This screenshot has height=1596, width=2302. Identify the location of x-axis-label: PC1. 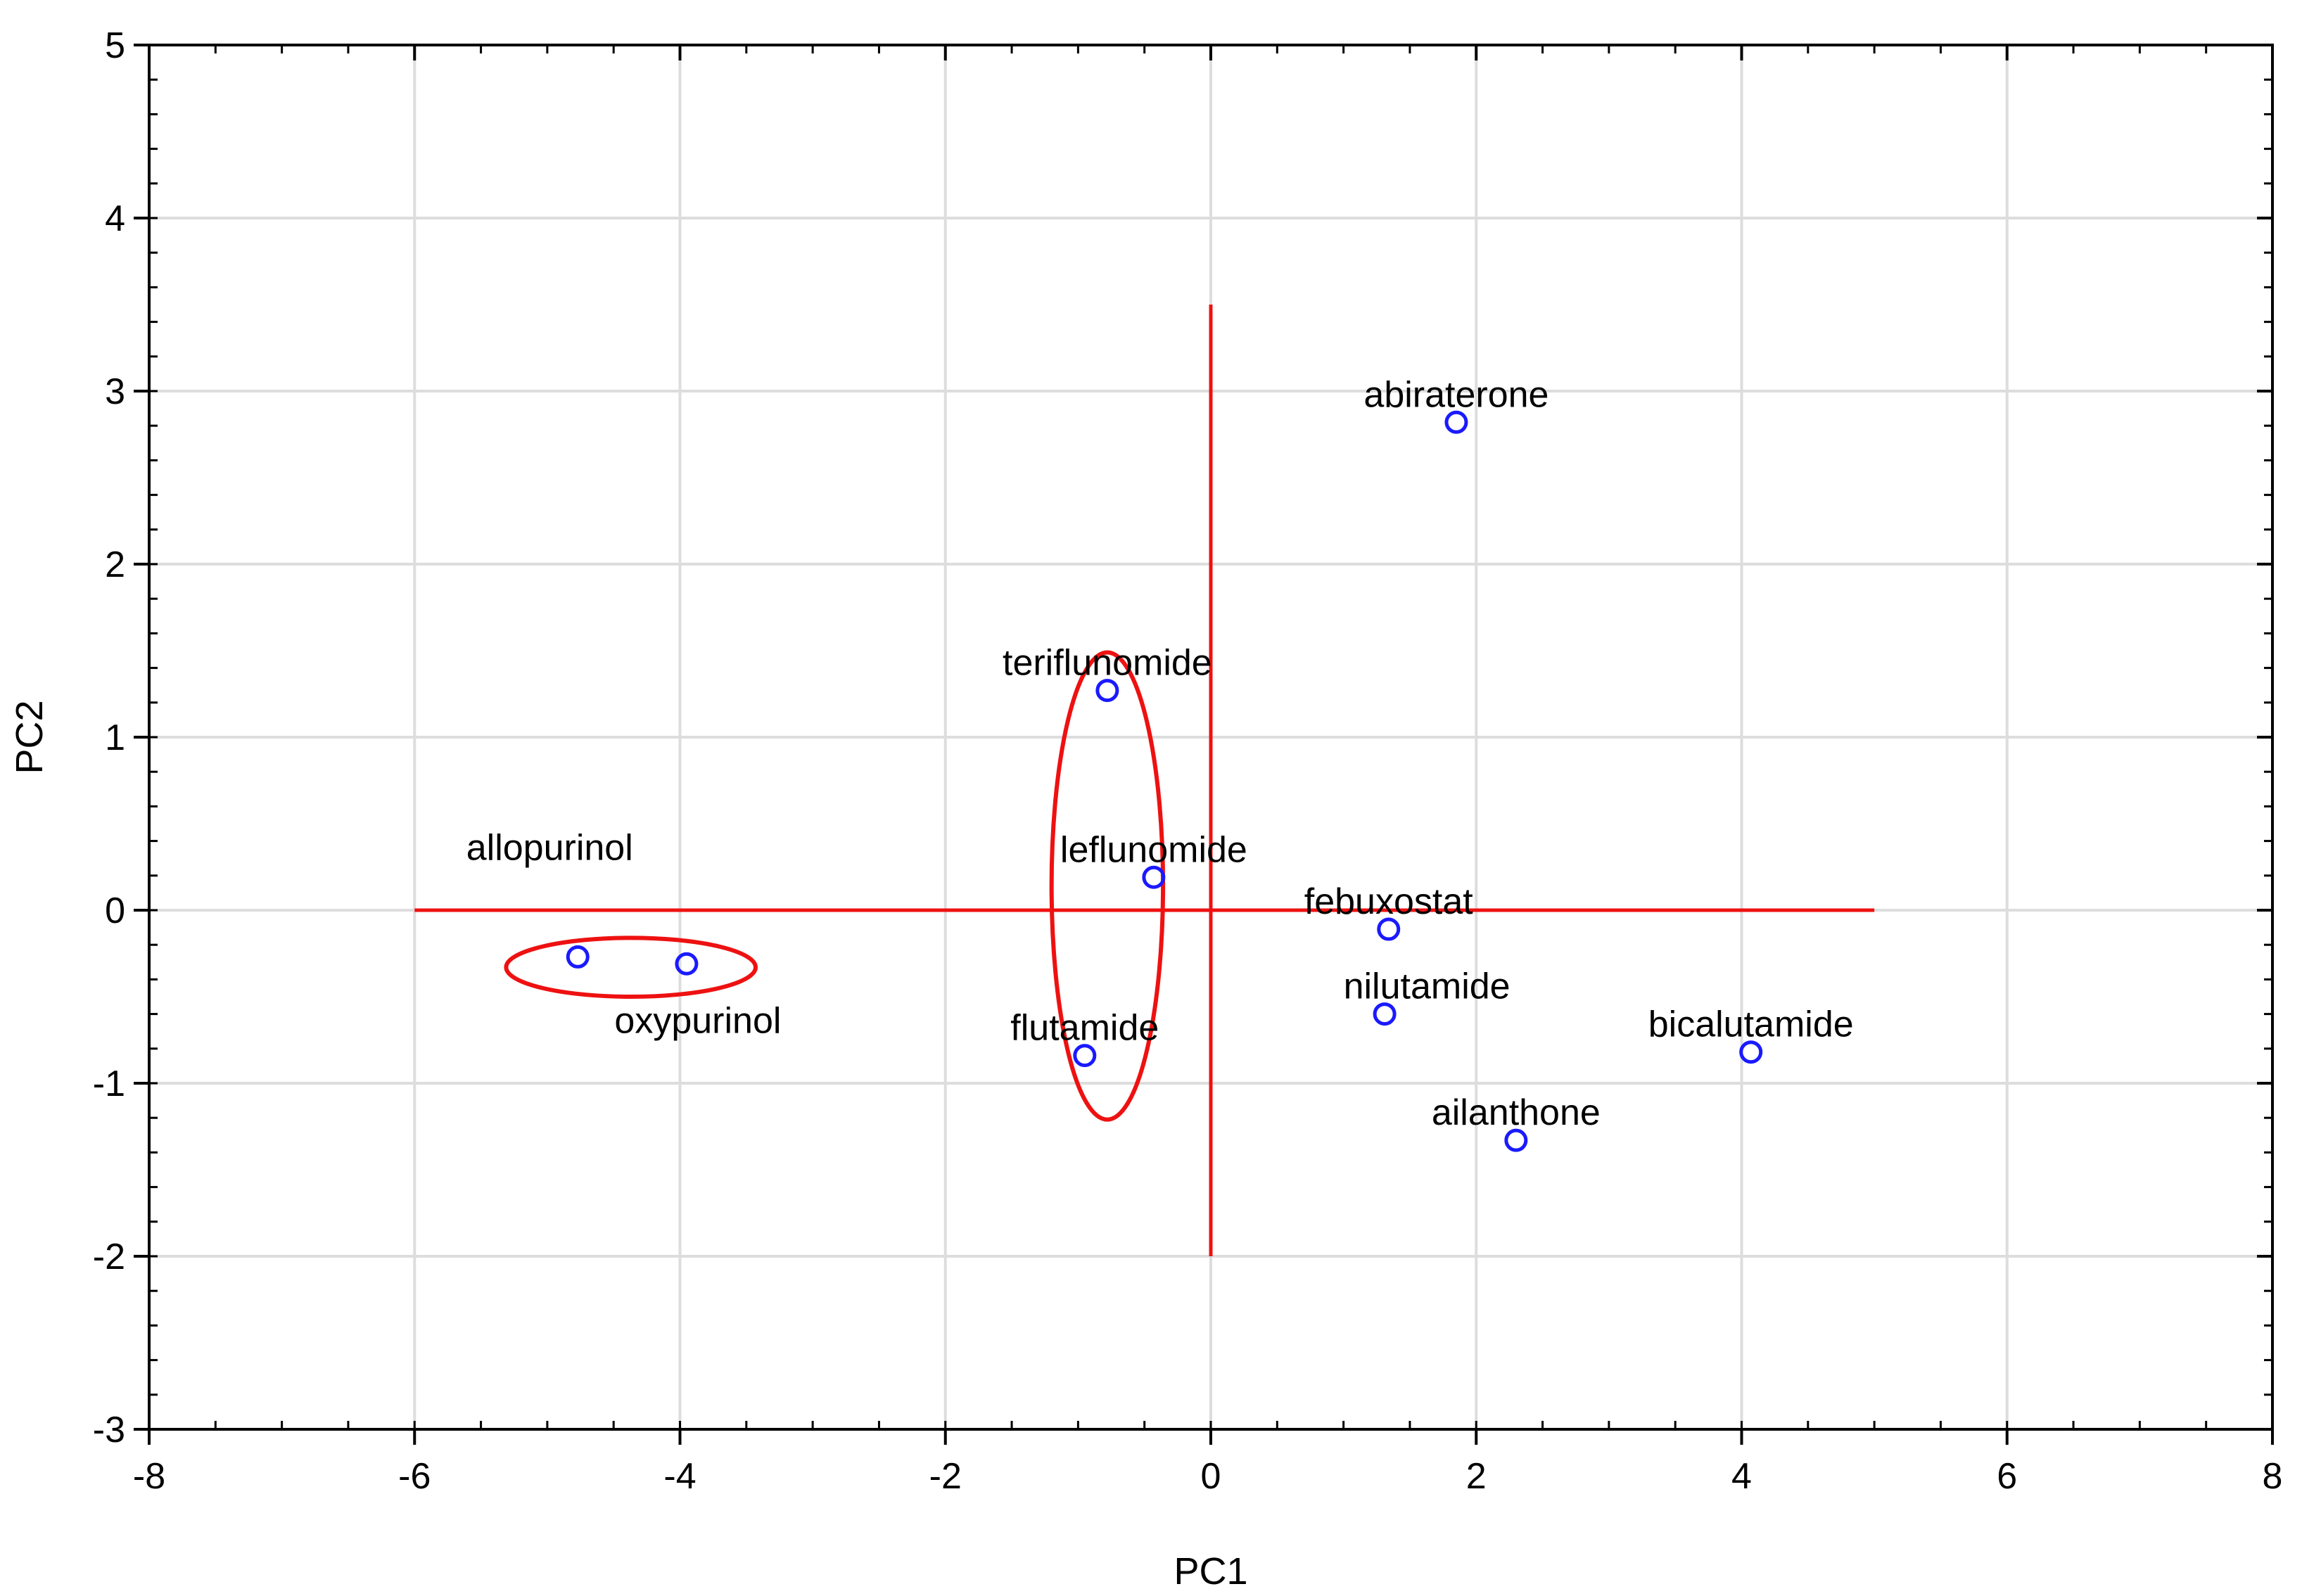
(1210, 1571).